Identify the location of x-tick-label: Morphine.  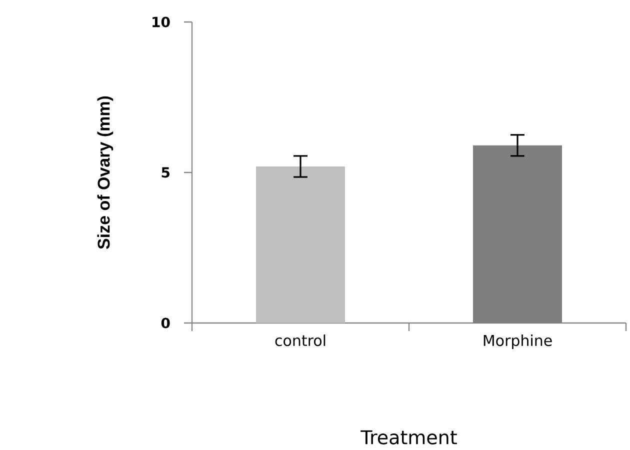
(518, 342).